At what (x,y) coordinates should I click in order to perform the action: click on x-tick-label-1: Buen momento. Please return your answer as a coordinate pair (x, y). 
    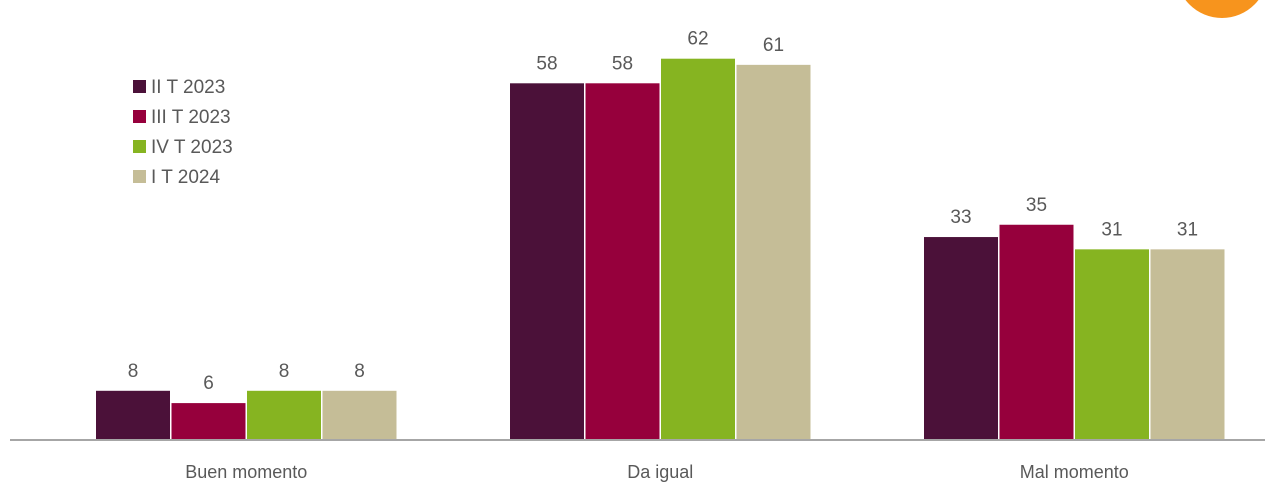
    Looking at the image, I should click on (246, 472).